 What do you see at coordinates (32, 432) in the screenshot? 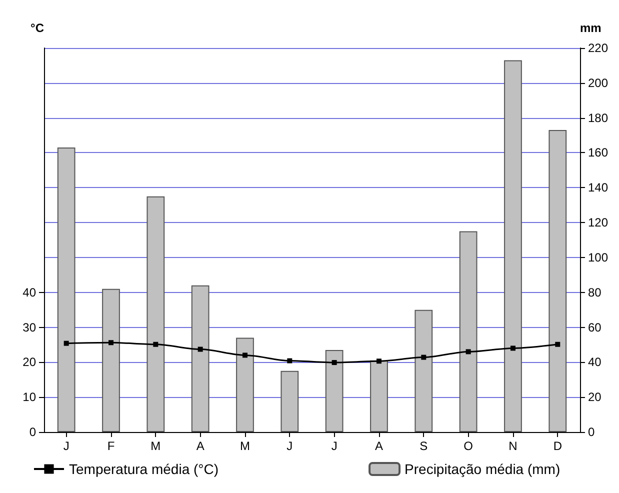
I see `y-tick-label: 0` at bounding box center [32, 432].